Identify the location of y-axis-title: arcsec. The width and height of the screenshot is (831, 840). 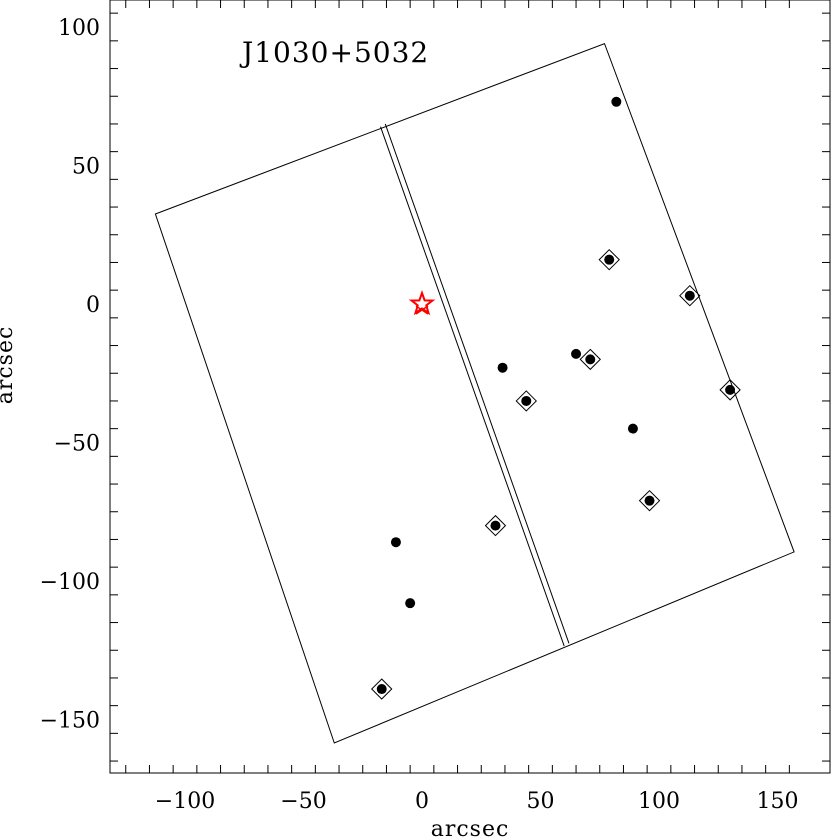
(9, 365).